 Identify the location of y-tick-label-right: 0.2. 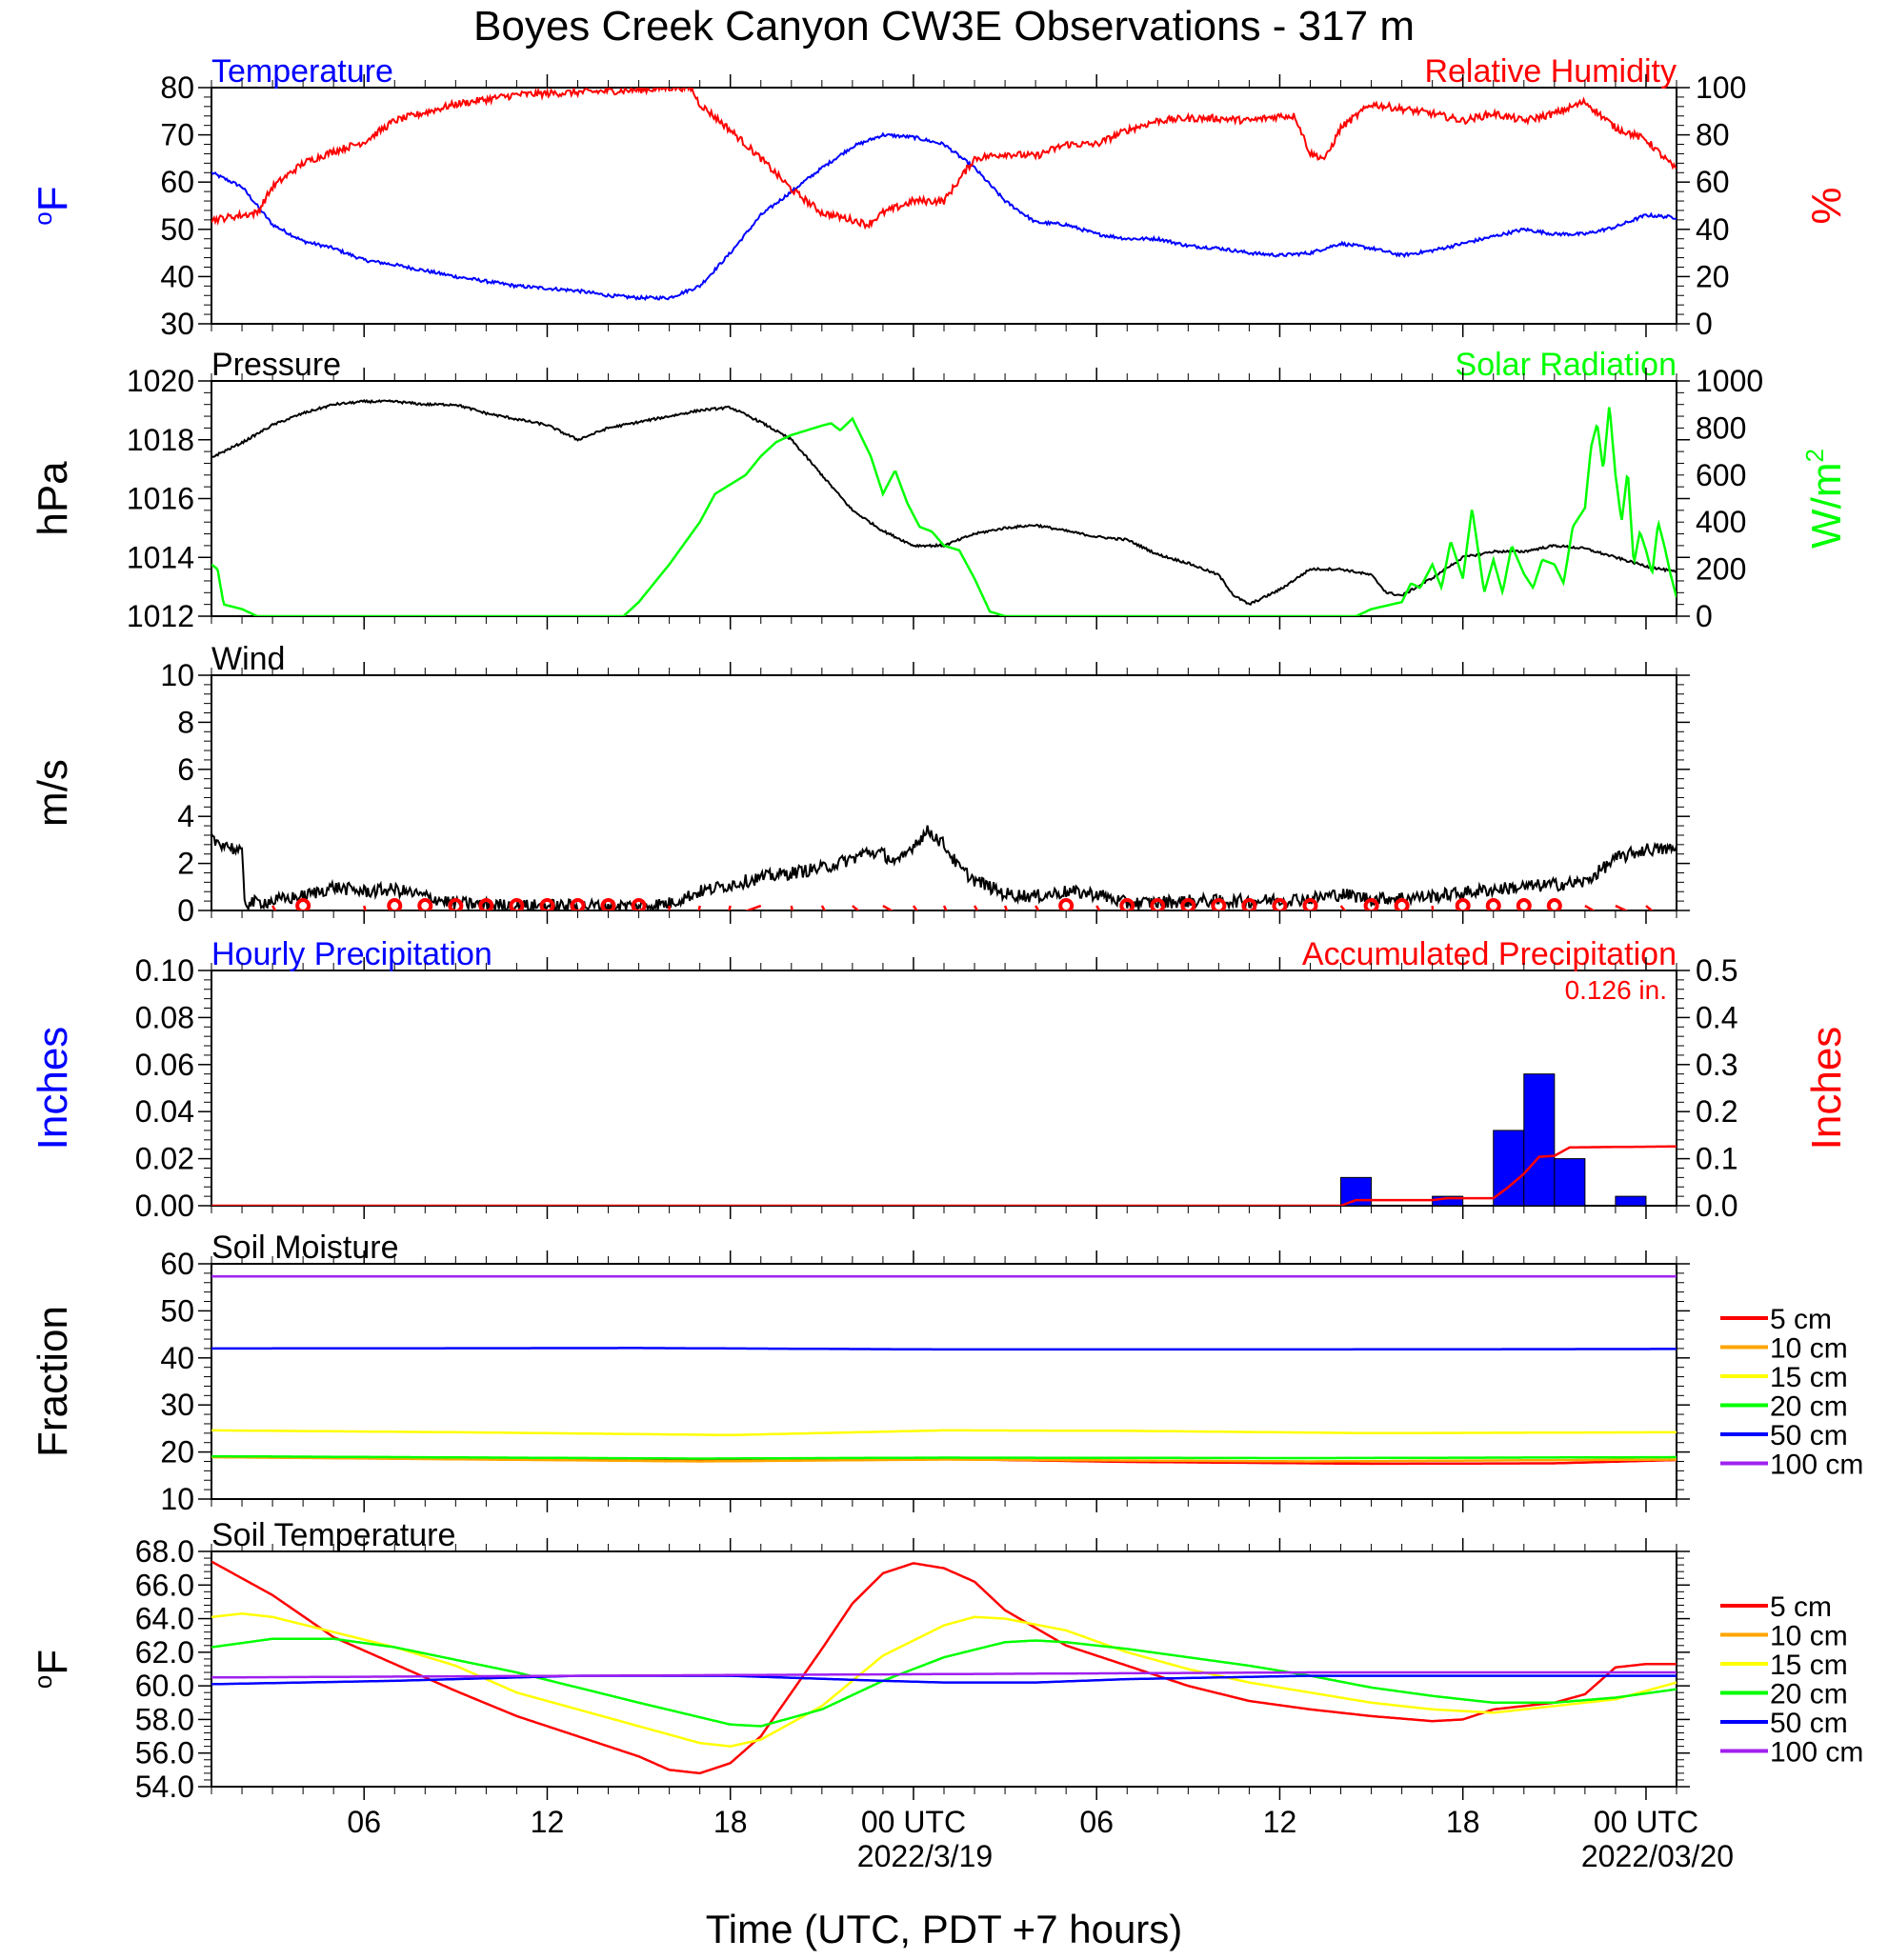
(1716, 1111).